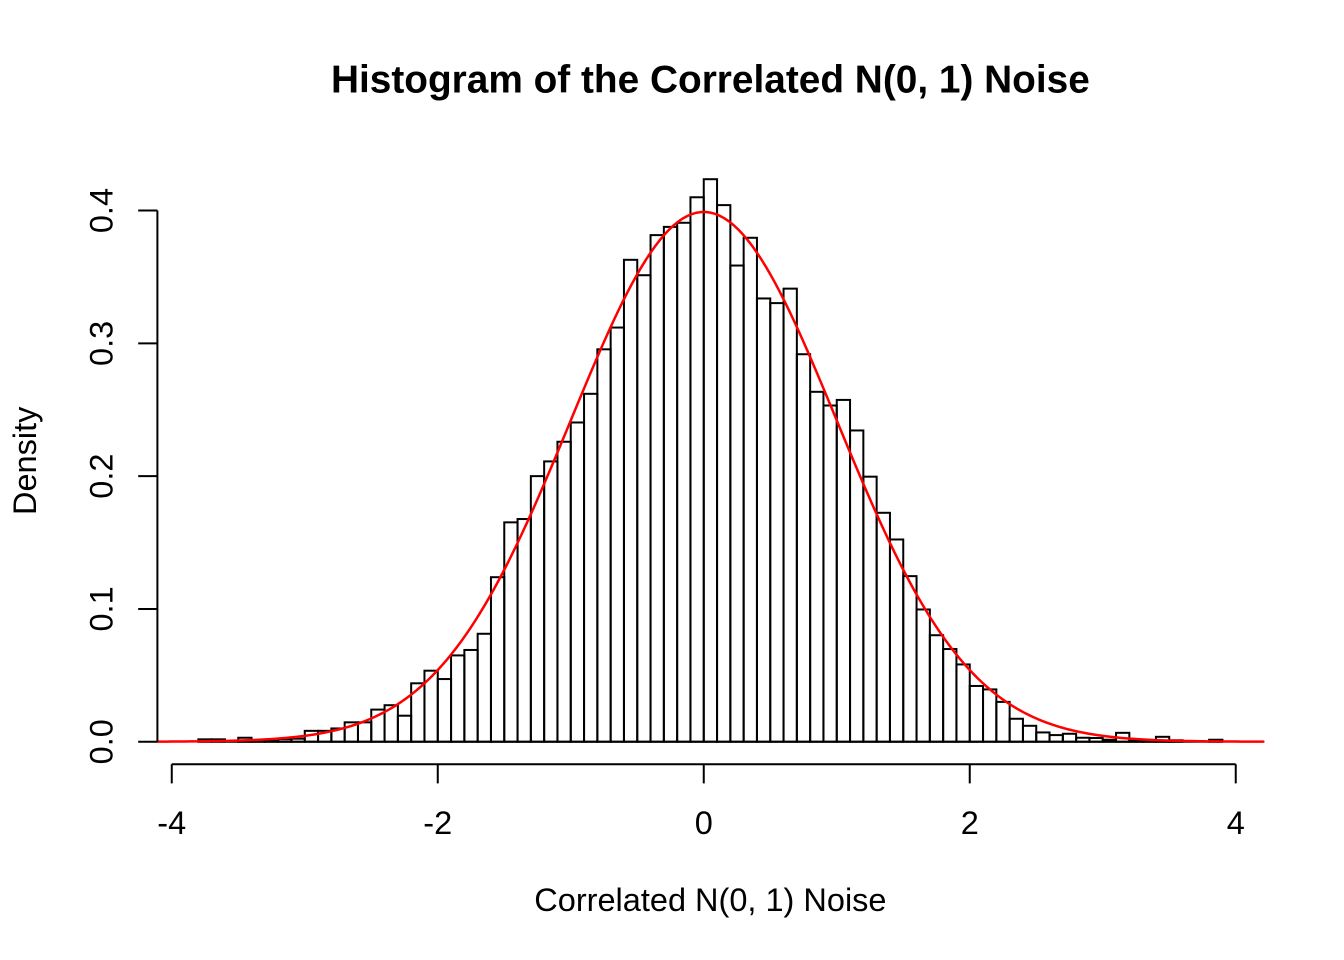 The width and height of the screenshot is (1344, 960). I want to click on svg-text: 4, so click(1236, 823).